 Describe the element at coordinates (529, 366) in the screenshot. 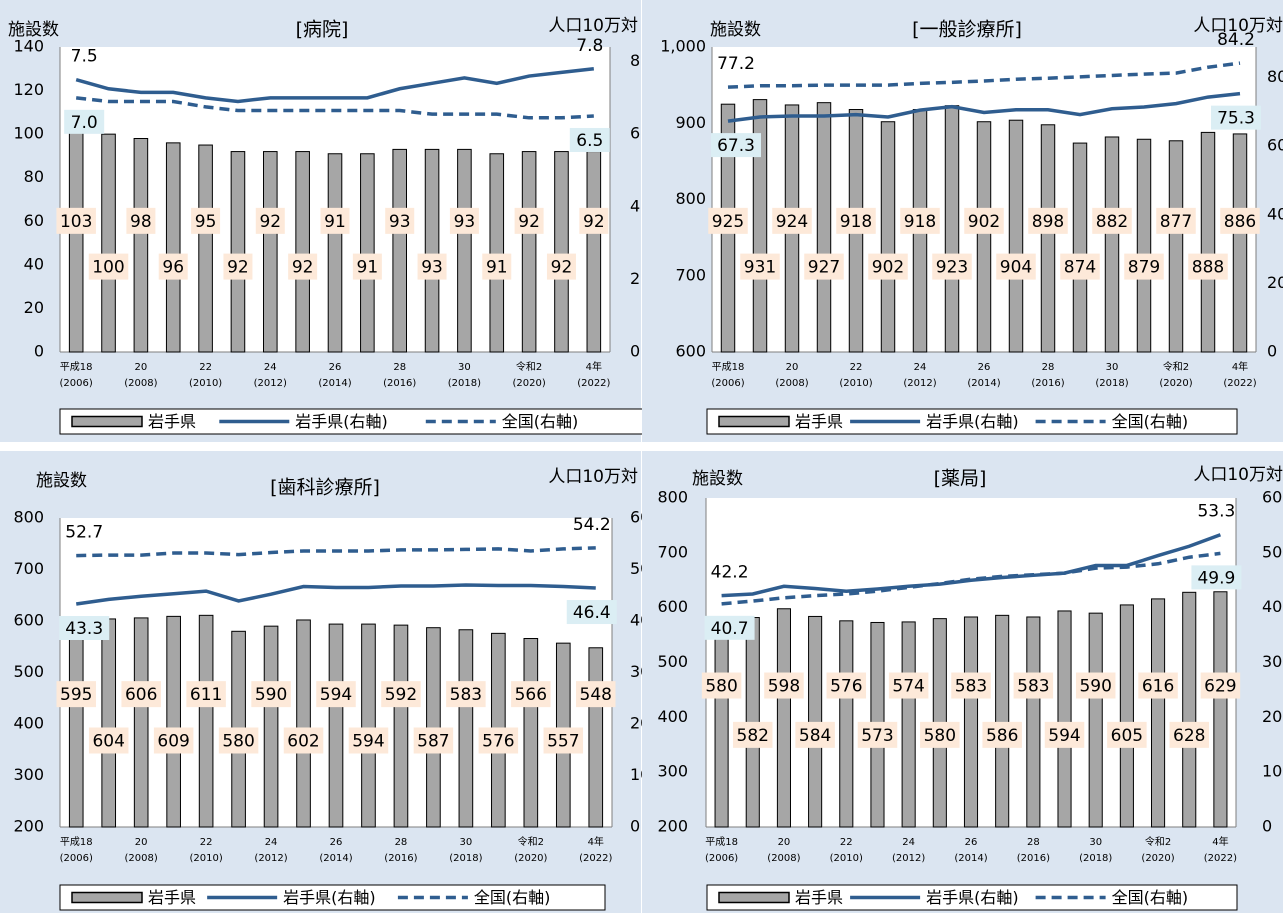

I see `x-tick-label: 令和2` at that location.